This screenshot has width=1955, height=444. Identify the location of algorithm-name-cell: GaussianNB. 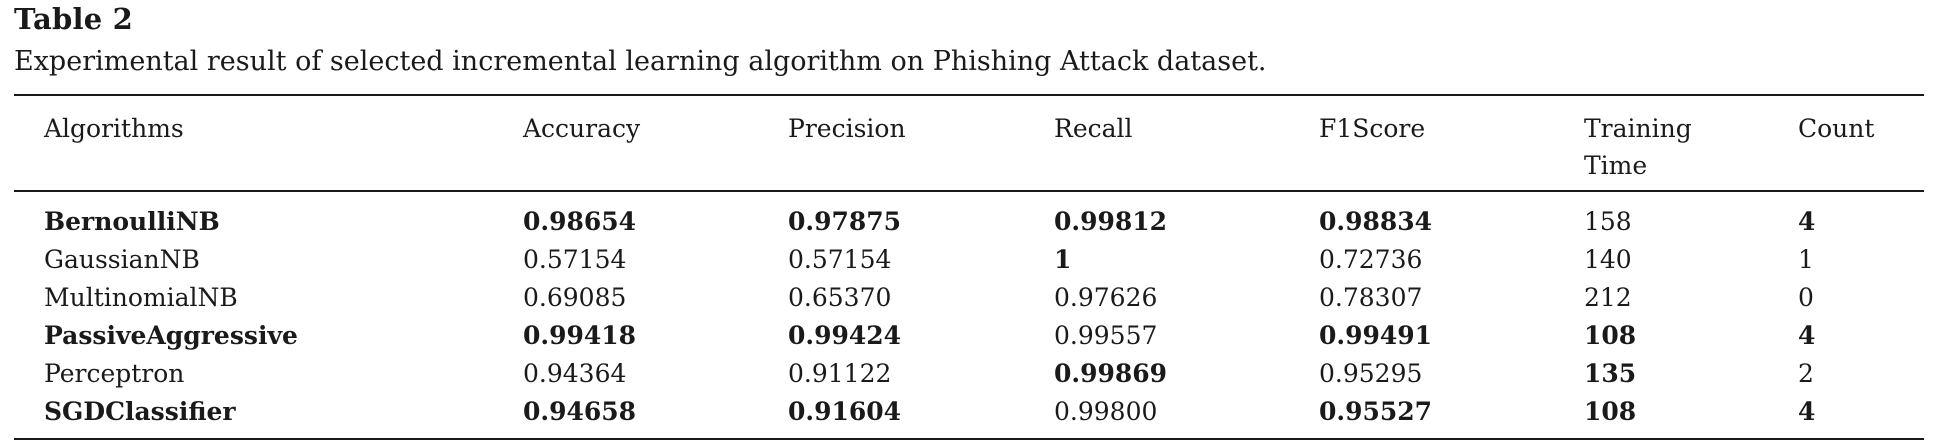
(122, 259).